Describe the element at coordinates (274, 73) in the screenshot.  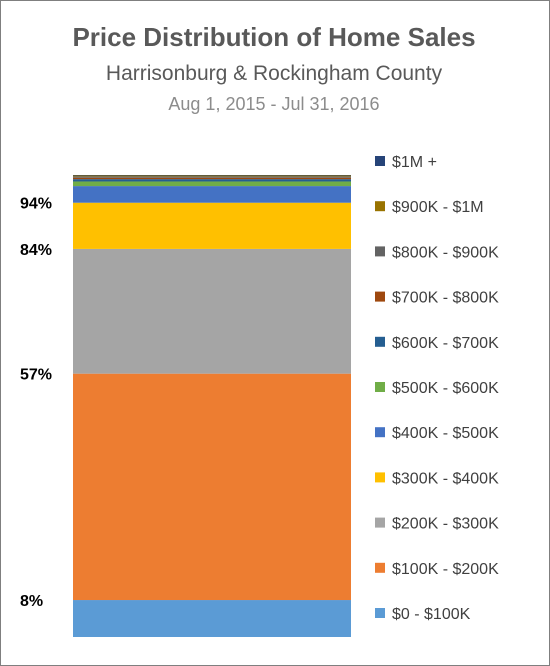
I see `chart-subtitle: Harrisonburg & Rockingham County` at that location.